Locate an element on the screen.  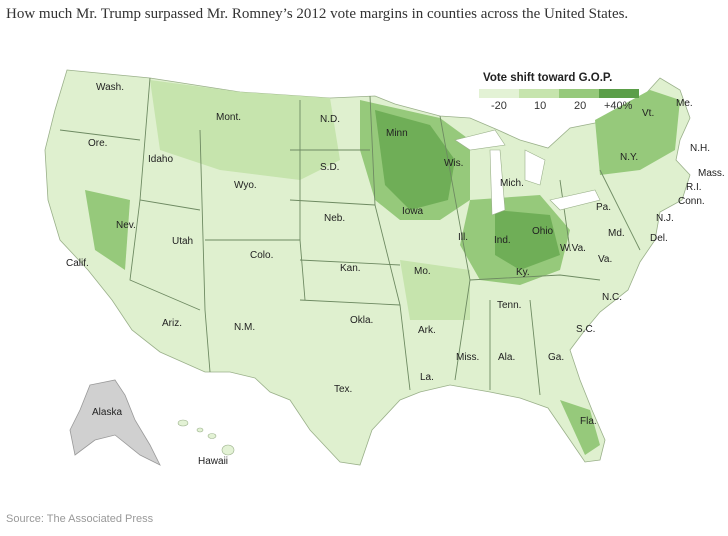
state-label: N.D. is located at coordinates (330, 119).